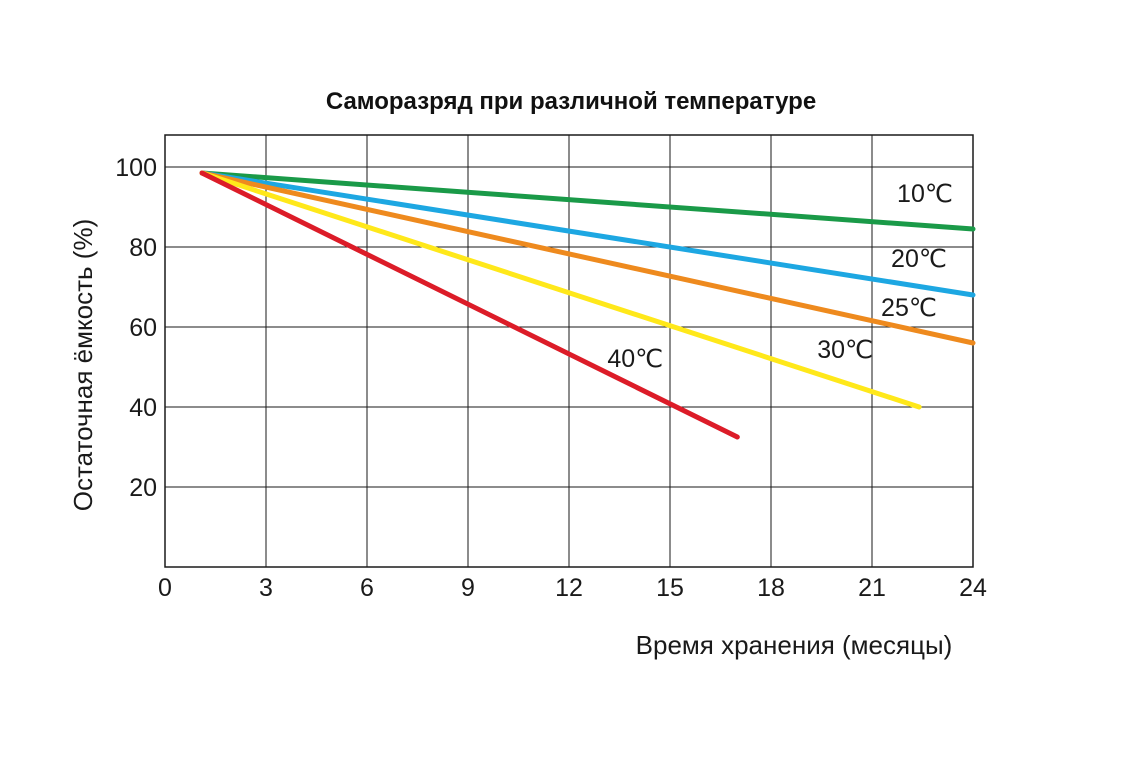  What do you see at coordinates (143, 488) in the screenshot?
I see `y-tick-label: 20` at bounding box center [143, 488].